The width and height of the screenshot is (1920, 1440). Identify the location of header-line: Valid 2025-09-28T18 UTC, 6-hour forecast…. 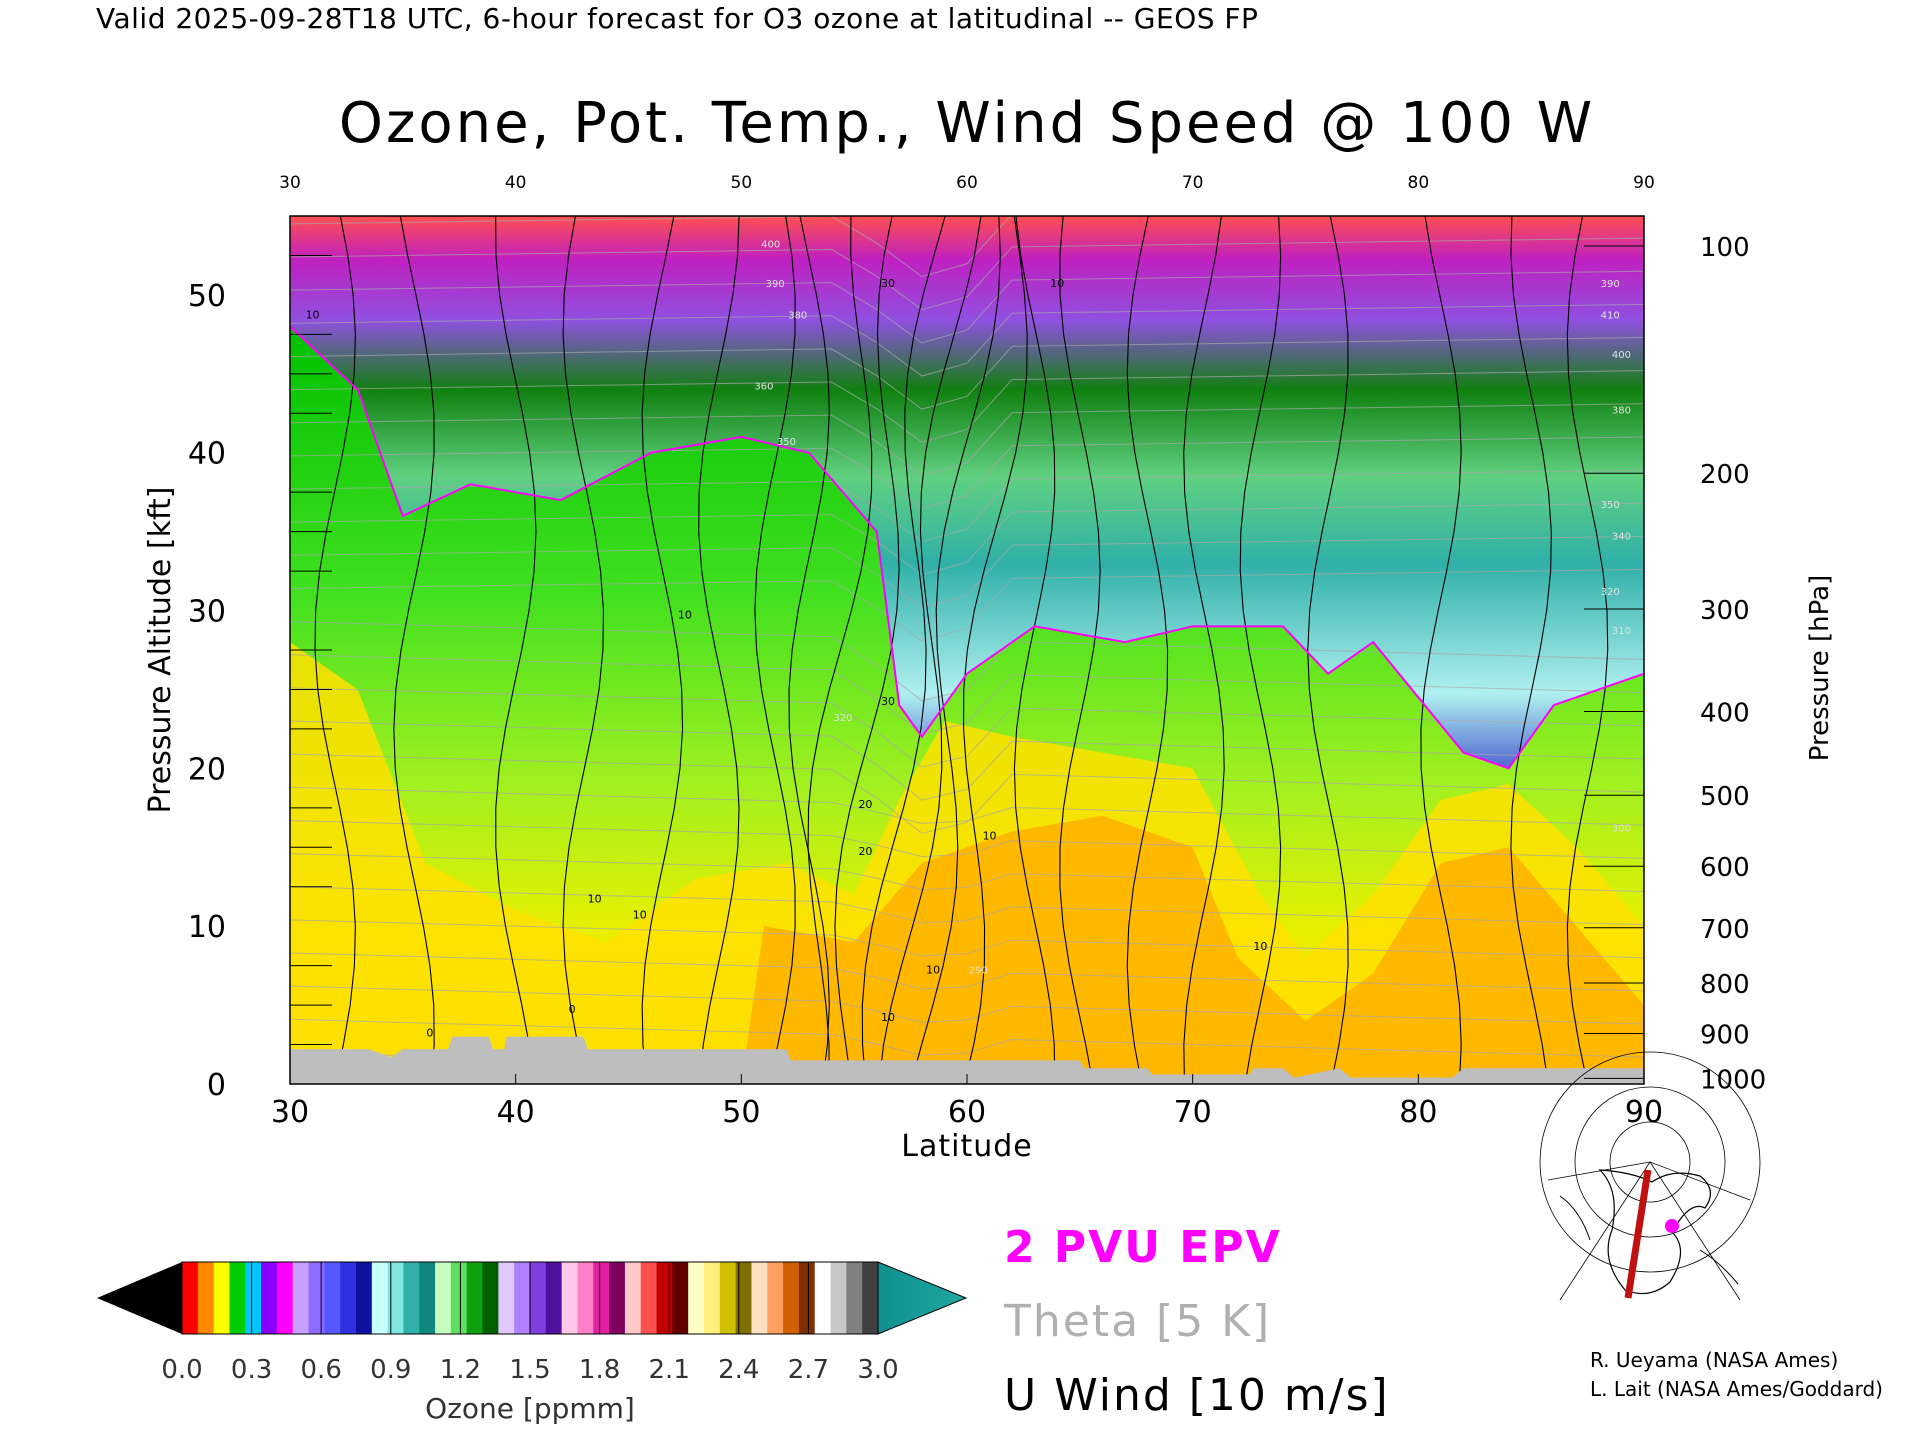
(677, 18).